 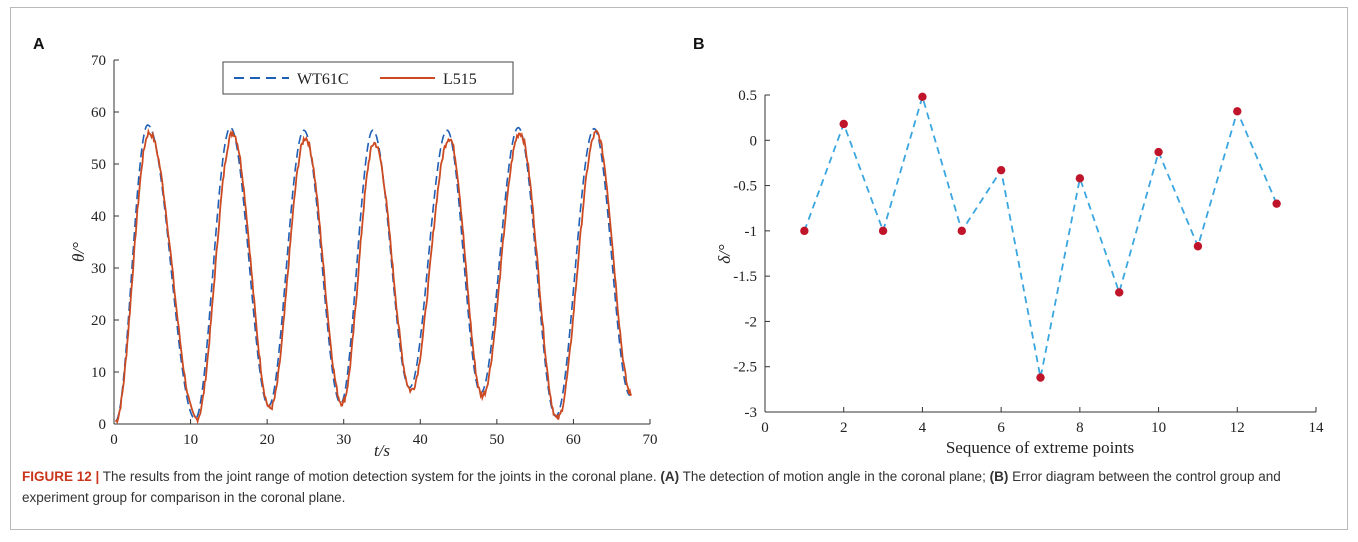 What do you see at coordinates (98, 165) in the screenshot?
I see `panel-a-y-tick-label: 50` at bounding box center [98, 165].